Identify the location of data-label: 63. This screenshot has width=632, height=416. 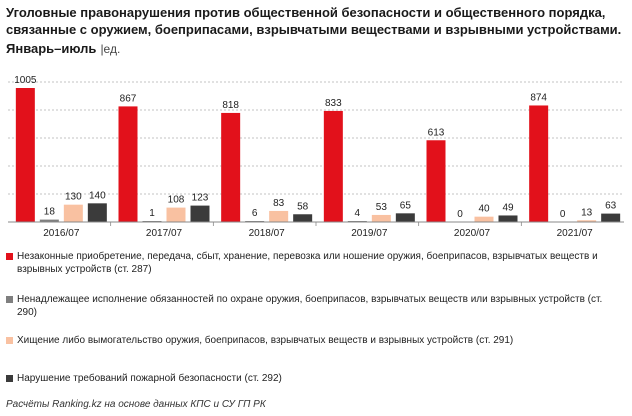
(611, 206).